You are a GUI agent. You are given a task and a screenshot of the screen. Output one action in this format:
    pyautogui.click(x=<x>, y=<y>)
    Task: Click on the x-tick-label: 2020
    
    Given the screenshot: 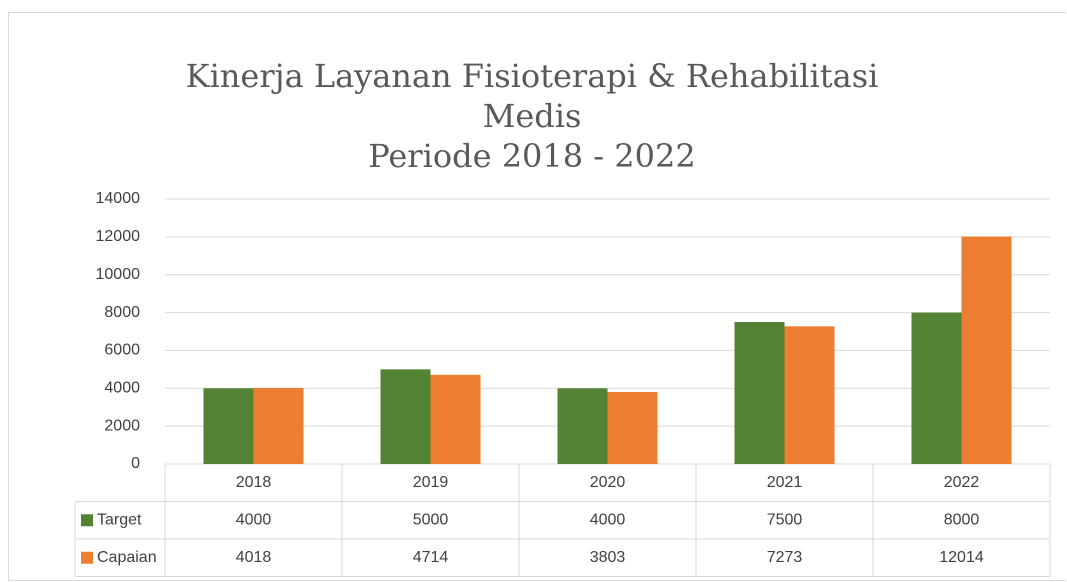 What is the action you would take?
    pyautogui.click(x=608, y=482)
    